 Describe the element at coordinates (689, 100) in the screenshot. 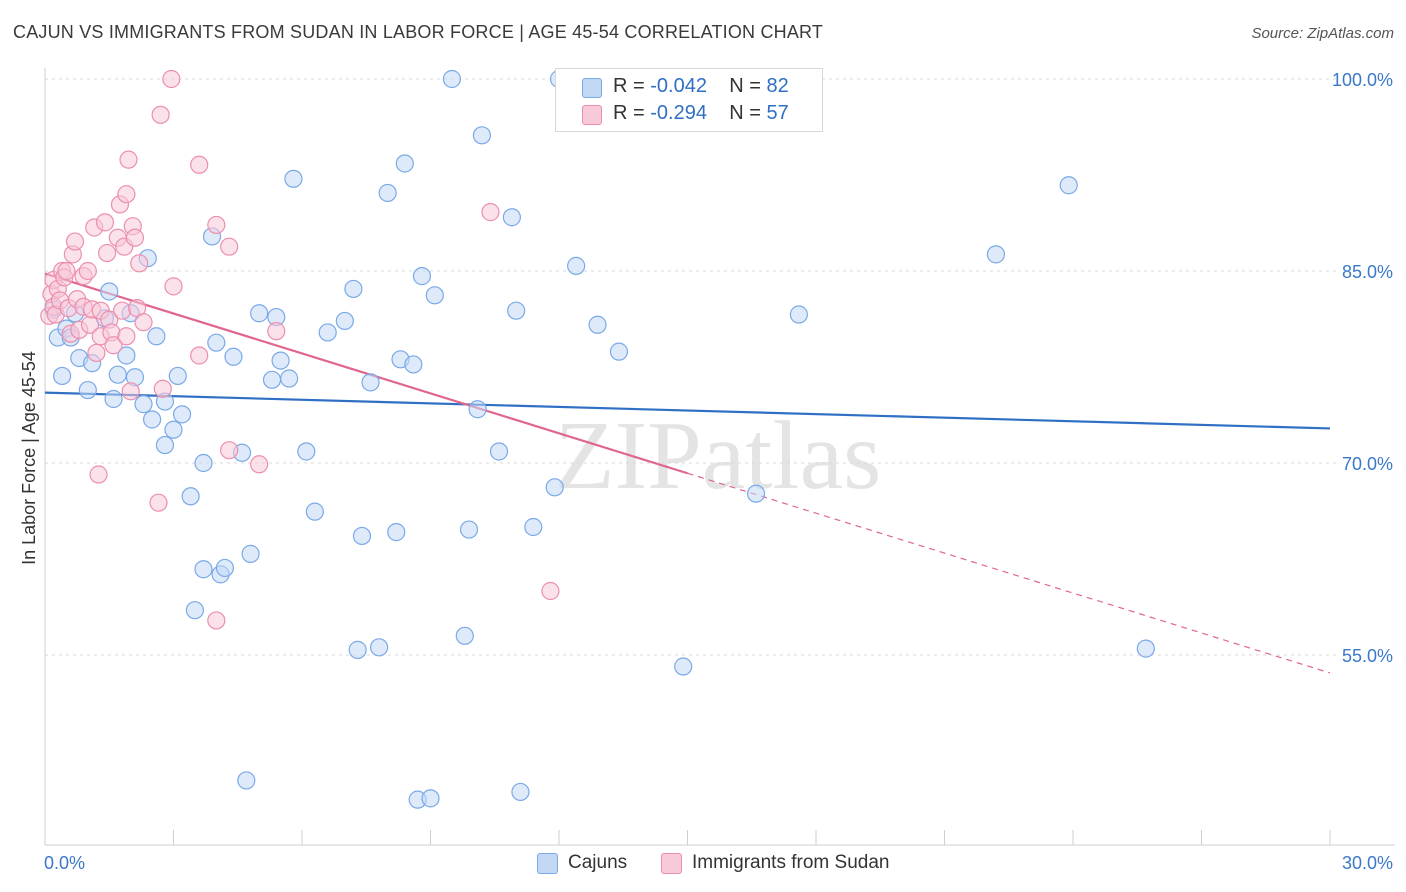

I see `stats-legend: R = -0.042 N = 82 R = -0.294 N = 57` at that location.